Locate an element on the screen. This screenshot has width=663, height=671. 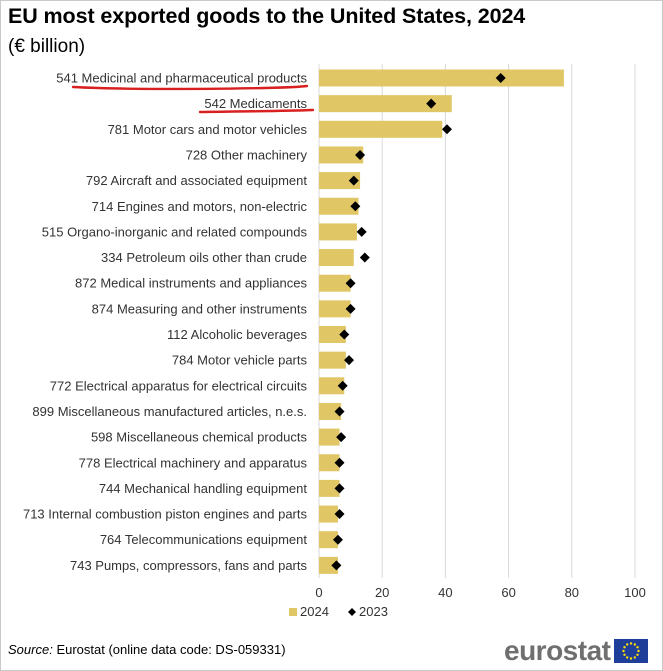
category-label: 334 Petroleum oils other than crude is located at coordinates (204, 257).